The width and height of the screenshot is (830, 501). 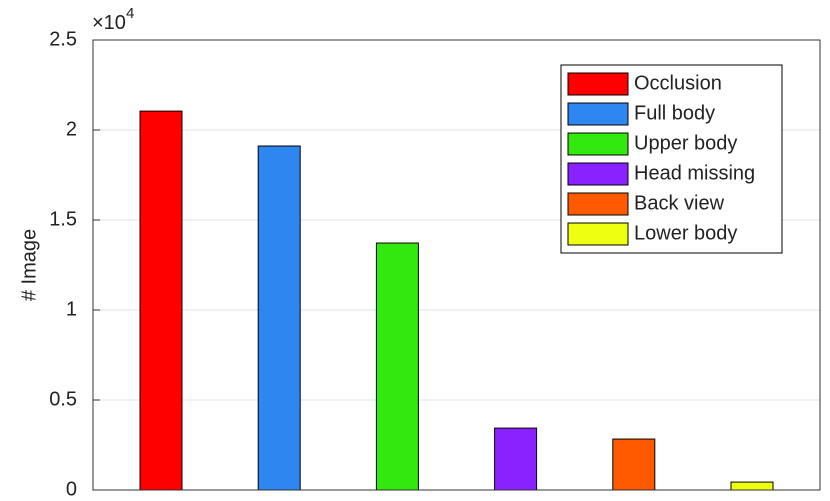 I want to click on y-tick-label: 1, so click(x=71, y=309).